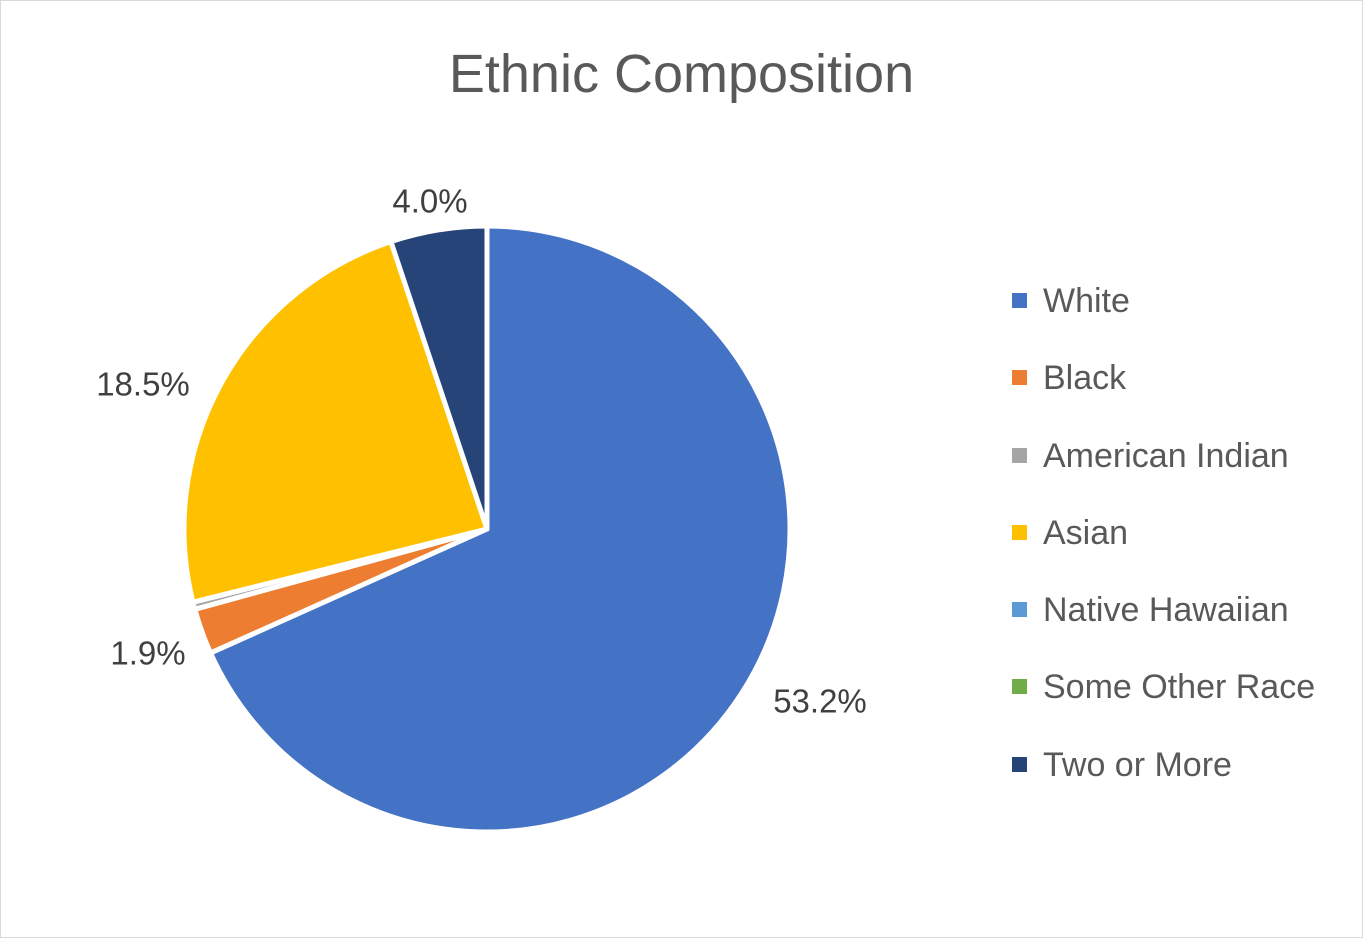 The width and height of the screenshot is (1363, 938). I want to click on legend-label: Asian, so click(1086, 532).